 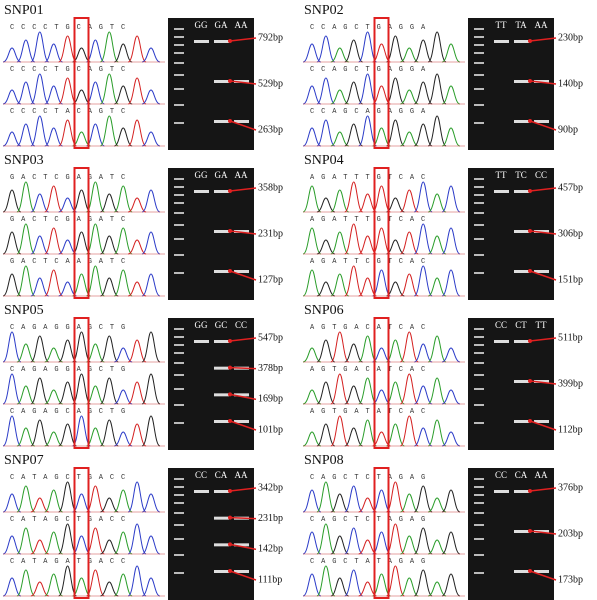 I want to click on sequence: CAGAGGAGCTG, so click(x=71, y=328).